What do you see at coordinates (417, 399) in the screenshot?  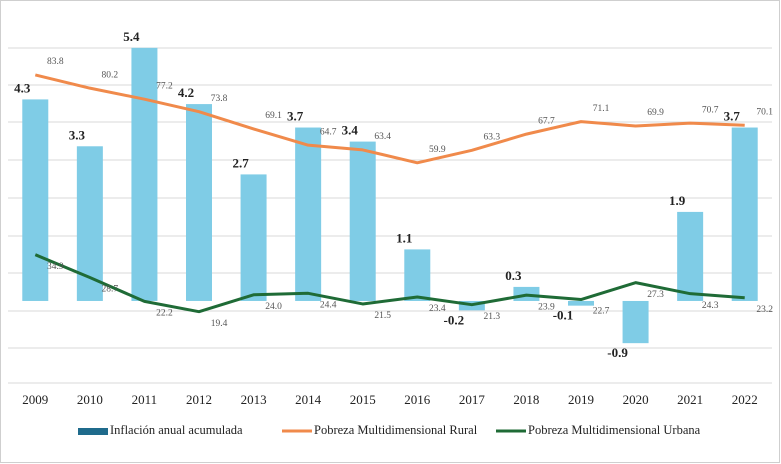 I see `x-tick-label: 2016` at bounding box center [417, 399].